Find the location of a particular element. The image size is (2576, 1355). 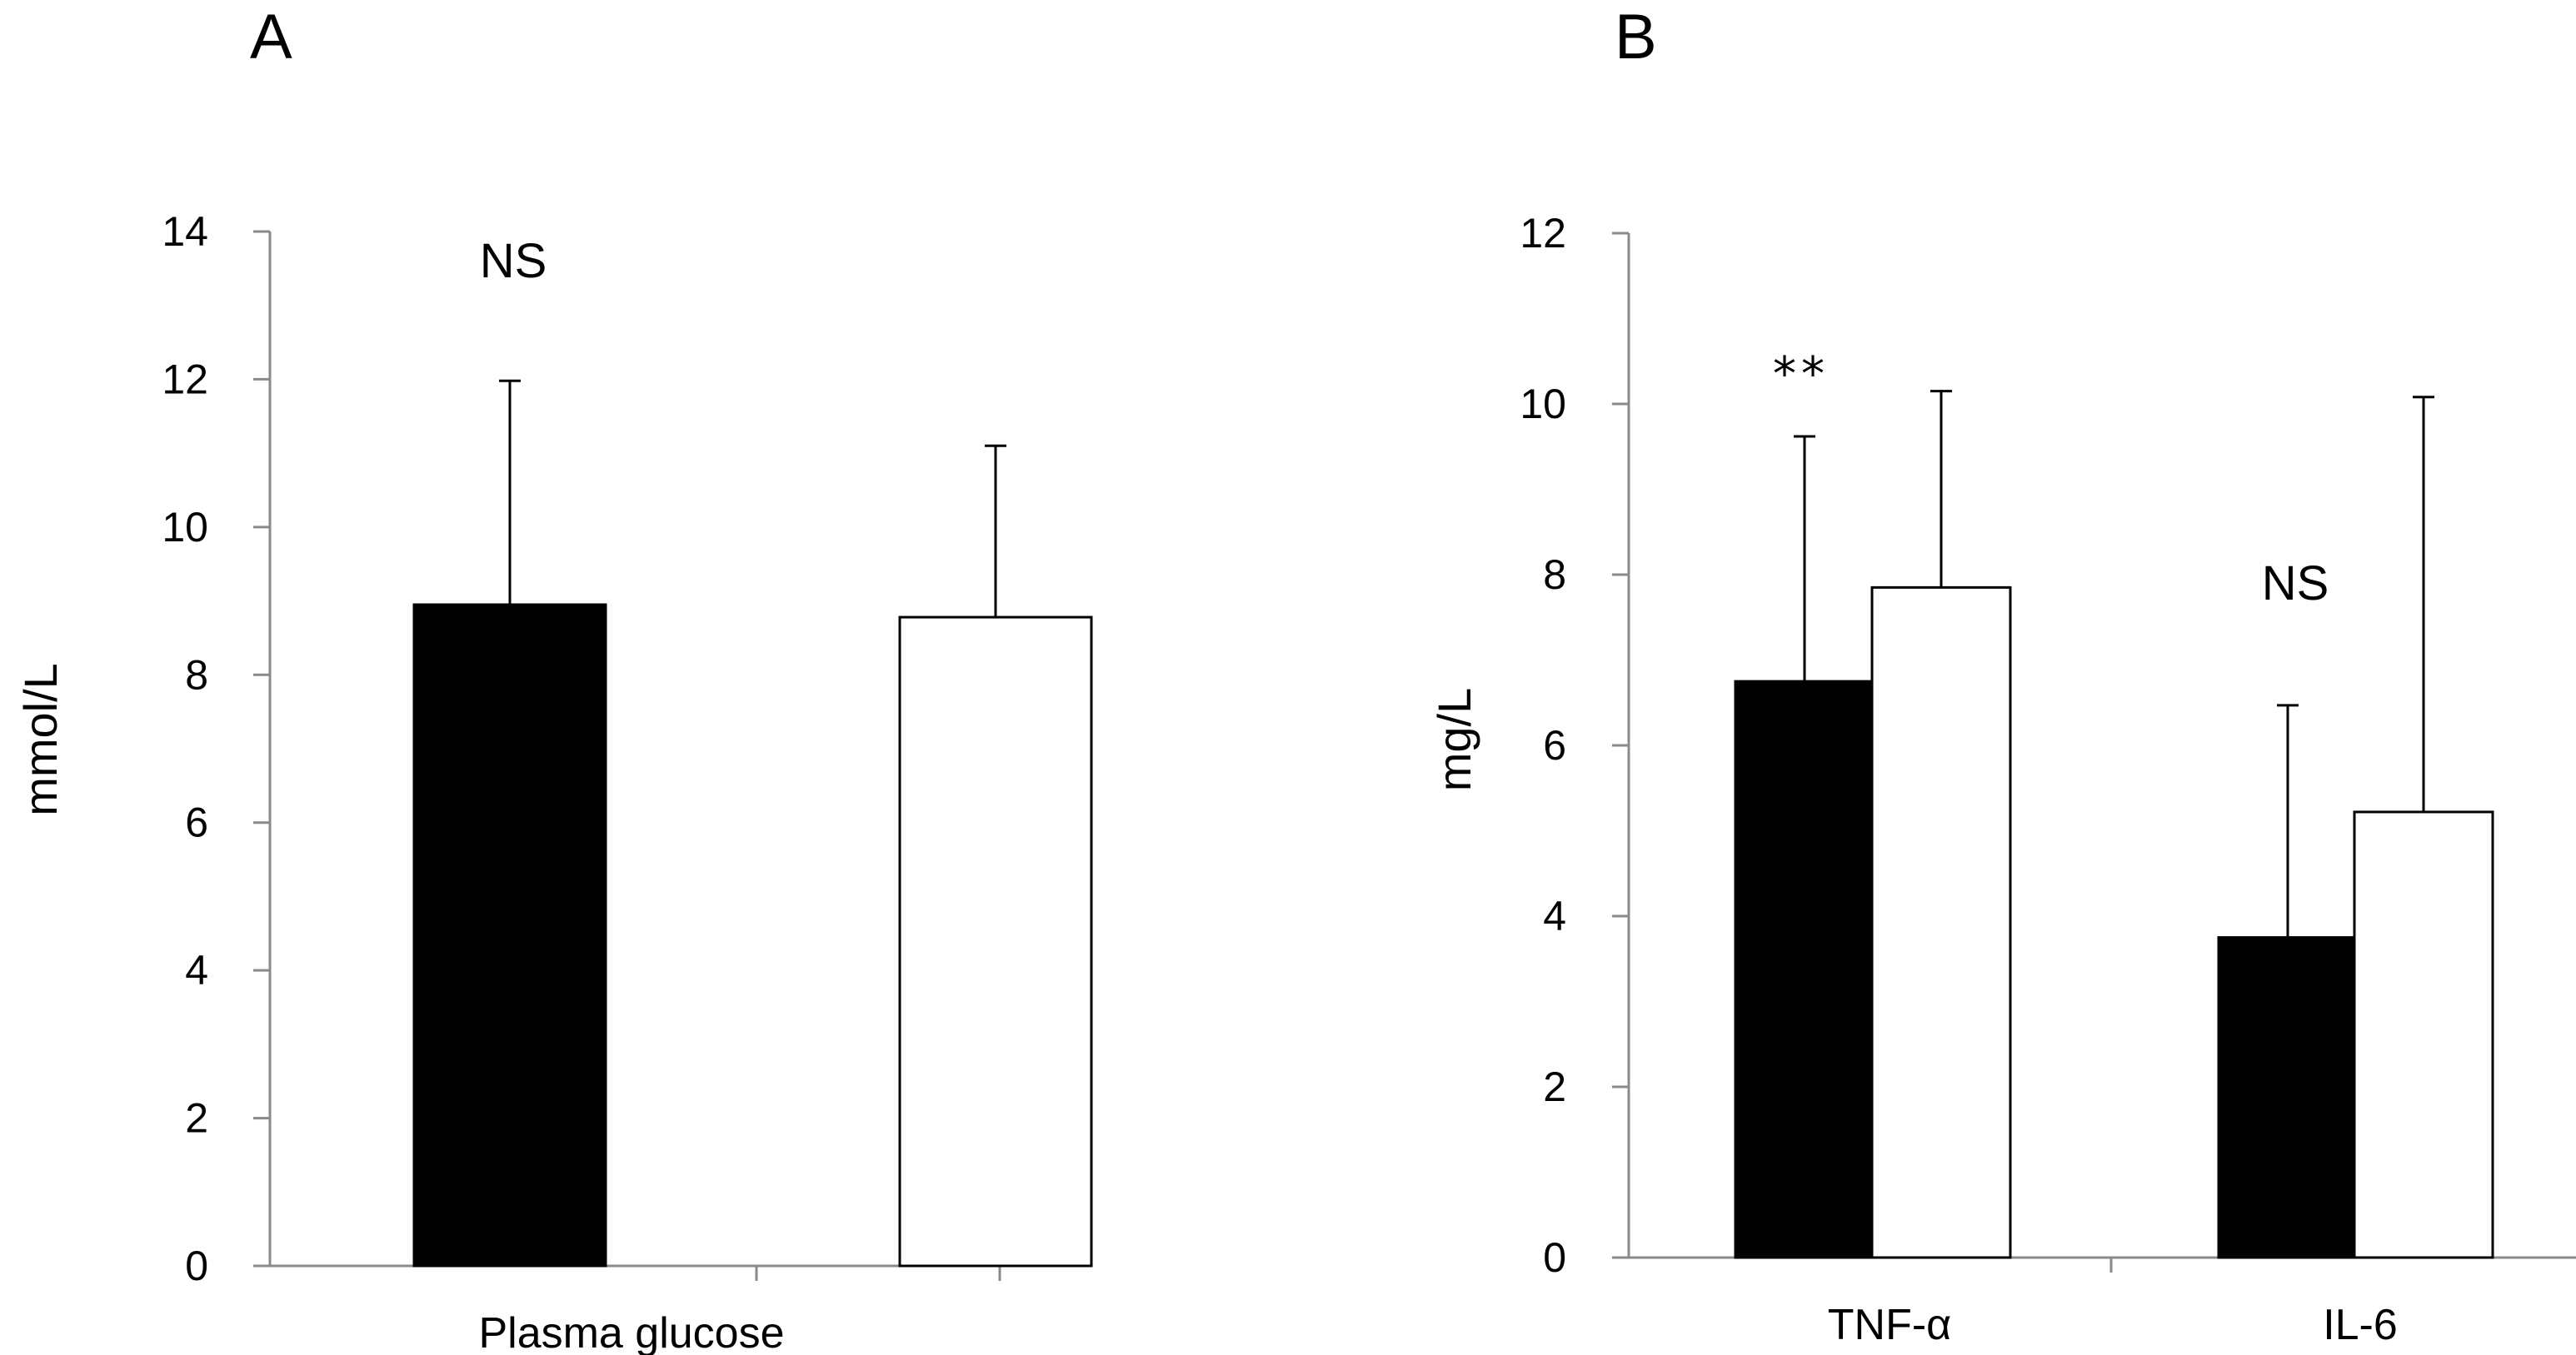

panel-a-y-tick-label: 12 is located at coordinates (185, 379).